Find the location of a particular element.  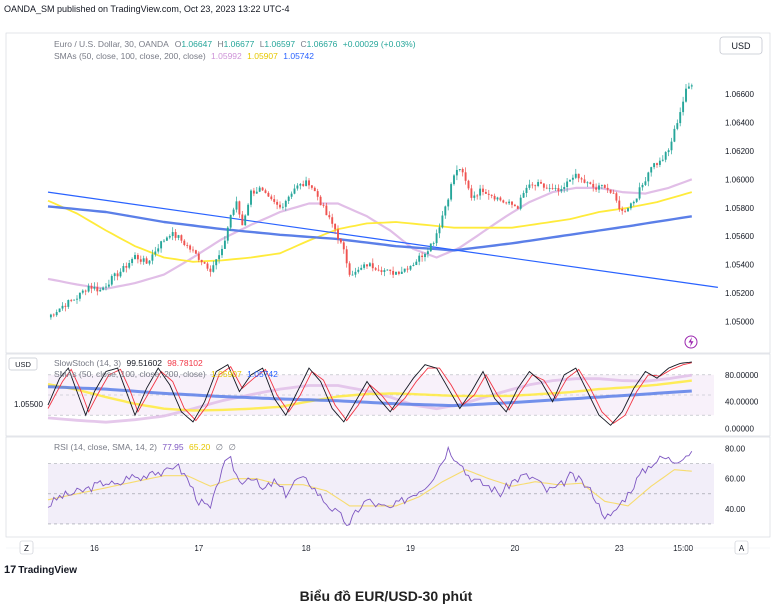

stoch-d-line is located at coordinates (369, 393).